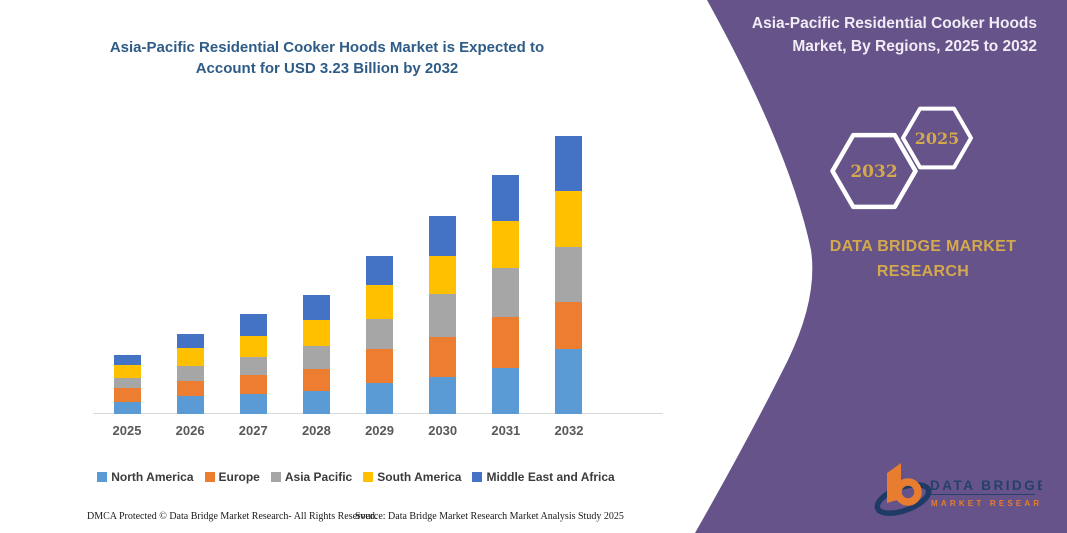 The width and height of the screenshot is (1067, 533). I want to click on bar-segment-2027-asia-pacific, so click(253, 366).